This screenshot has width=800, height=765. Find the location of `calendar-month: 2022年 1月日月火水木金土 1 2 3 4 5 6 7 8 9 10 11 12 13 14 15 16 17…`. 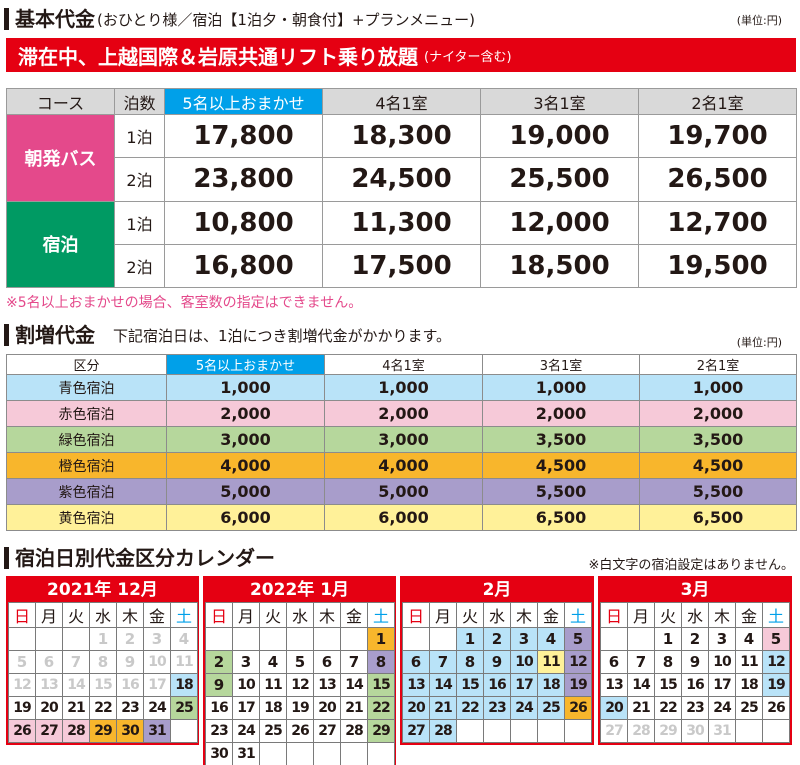

calendar-month: 2022年 1月日月火水木金土 1 2 3 4 5 6 7 8 9 10 11 12 13 14 15 16 17… is located at coordinates (299, 670).